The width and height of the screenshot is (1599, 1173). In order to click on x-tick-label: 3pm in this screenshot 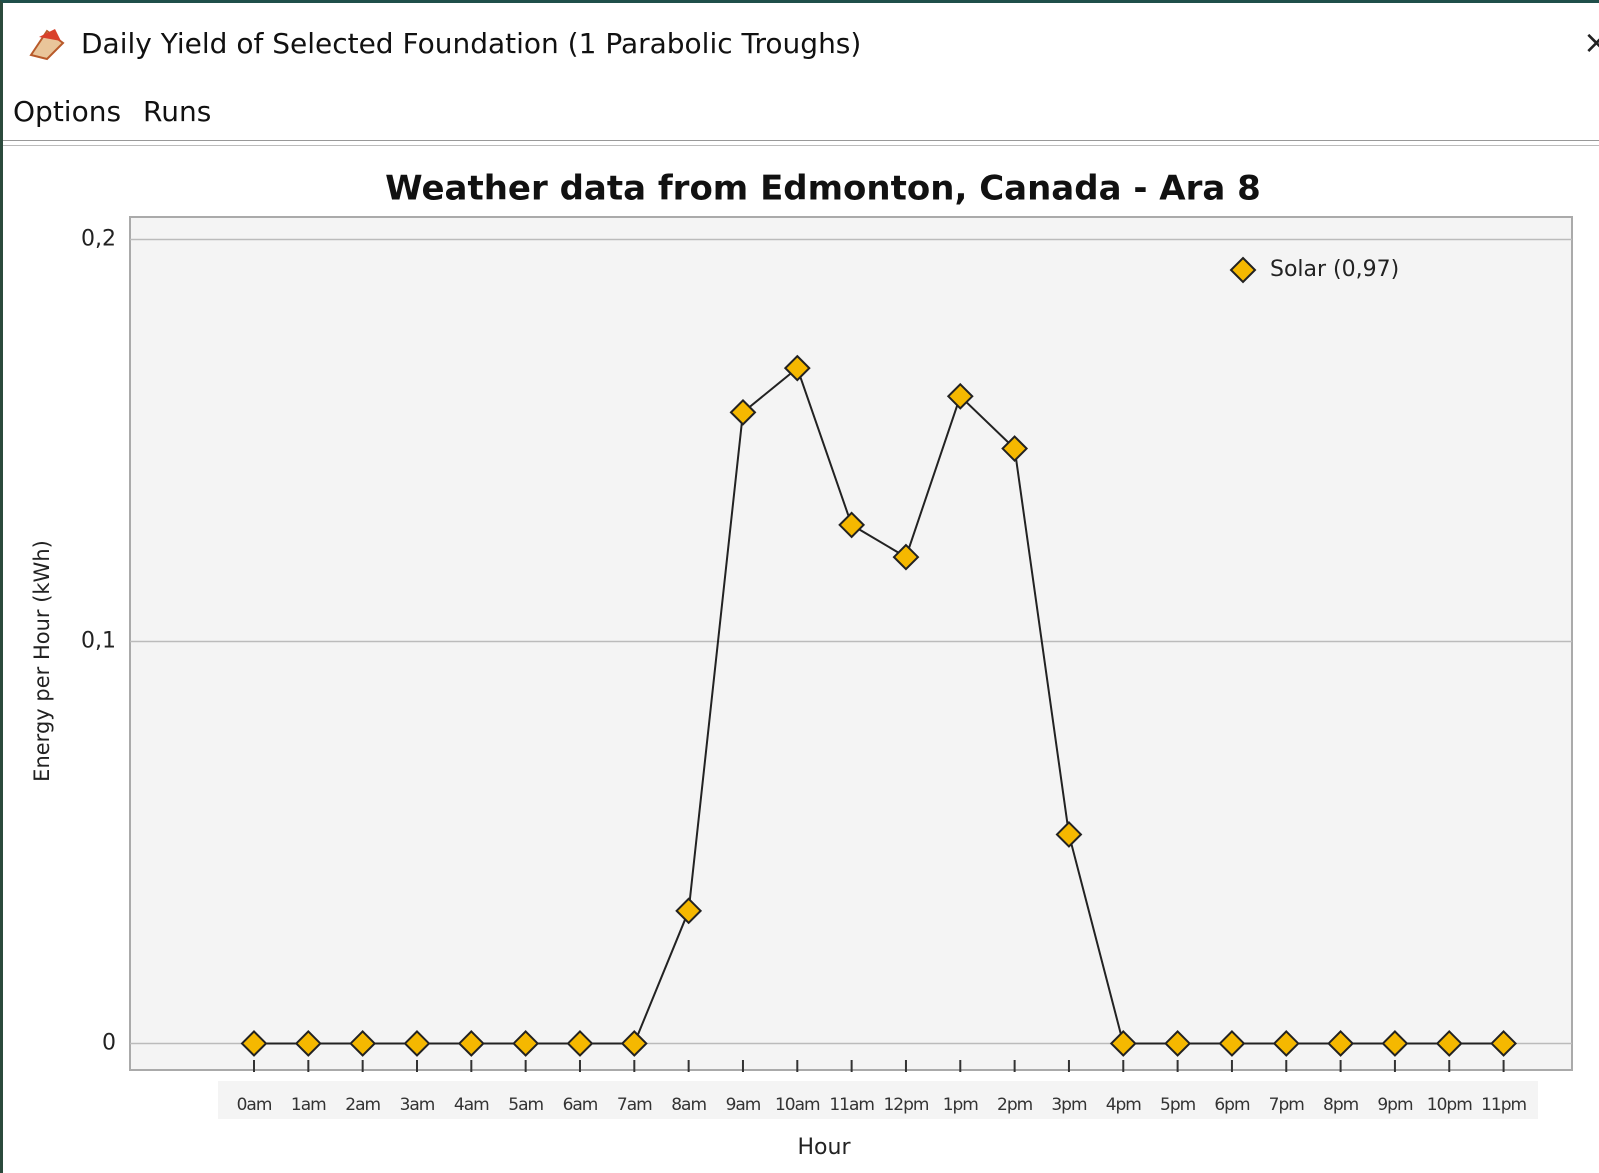, I will do `click(1069, 1105)`.